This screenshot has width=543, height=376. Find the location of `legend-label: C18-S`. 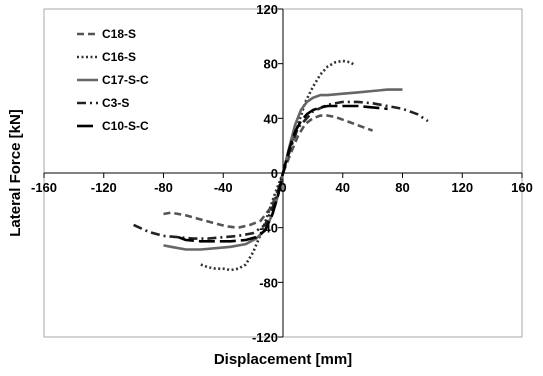

legend-label: C18-S is located at coordinates (119, 34).